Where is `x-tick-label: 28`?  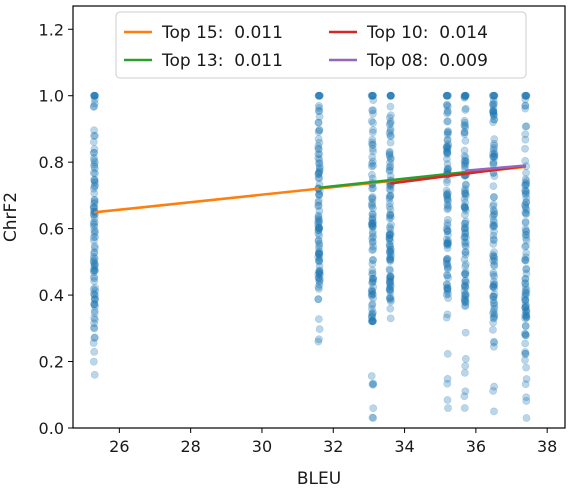 x-tick-label: 28 is located at coordinates (190, 446).